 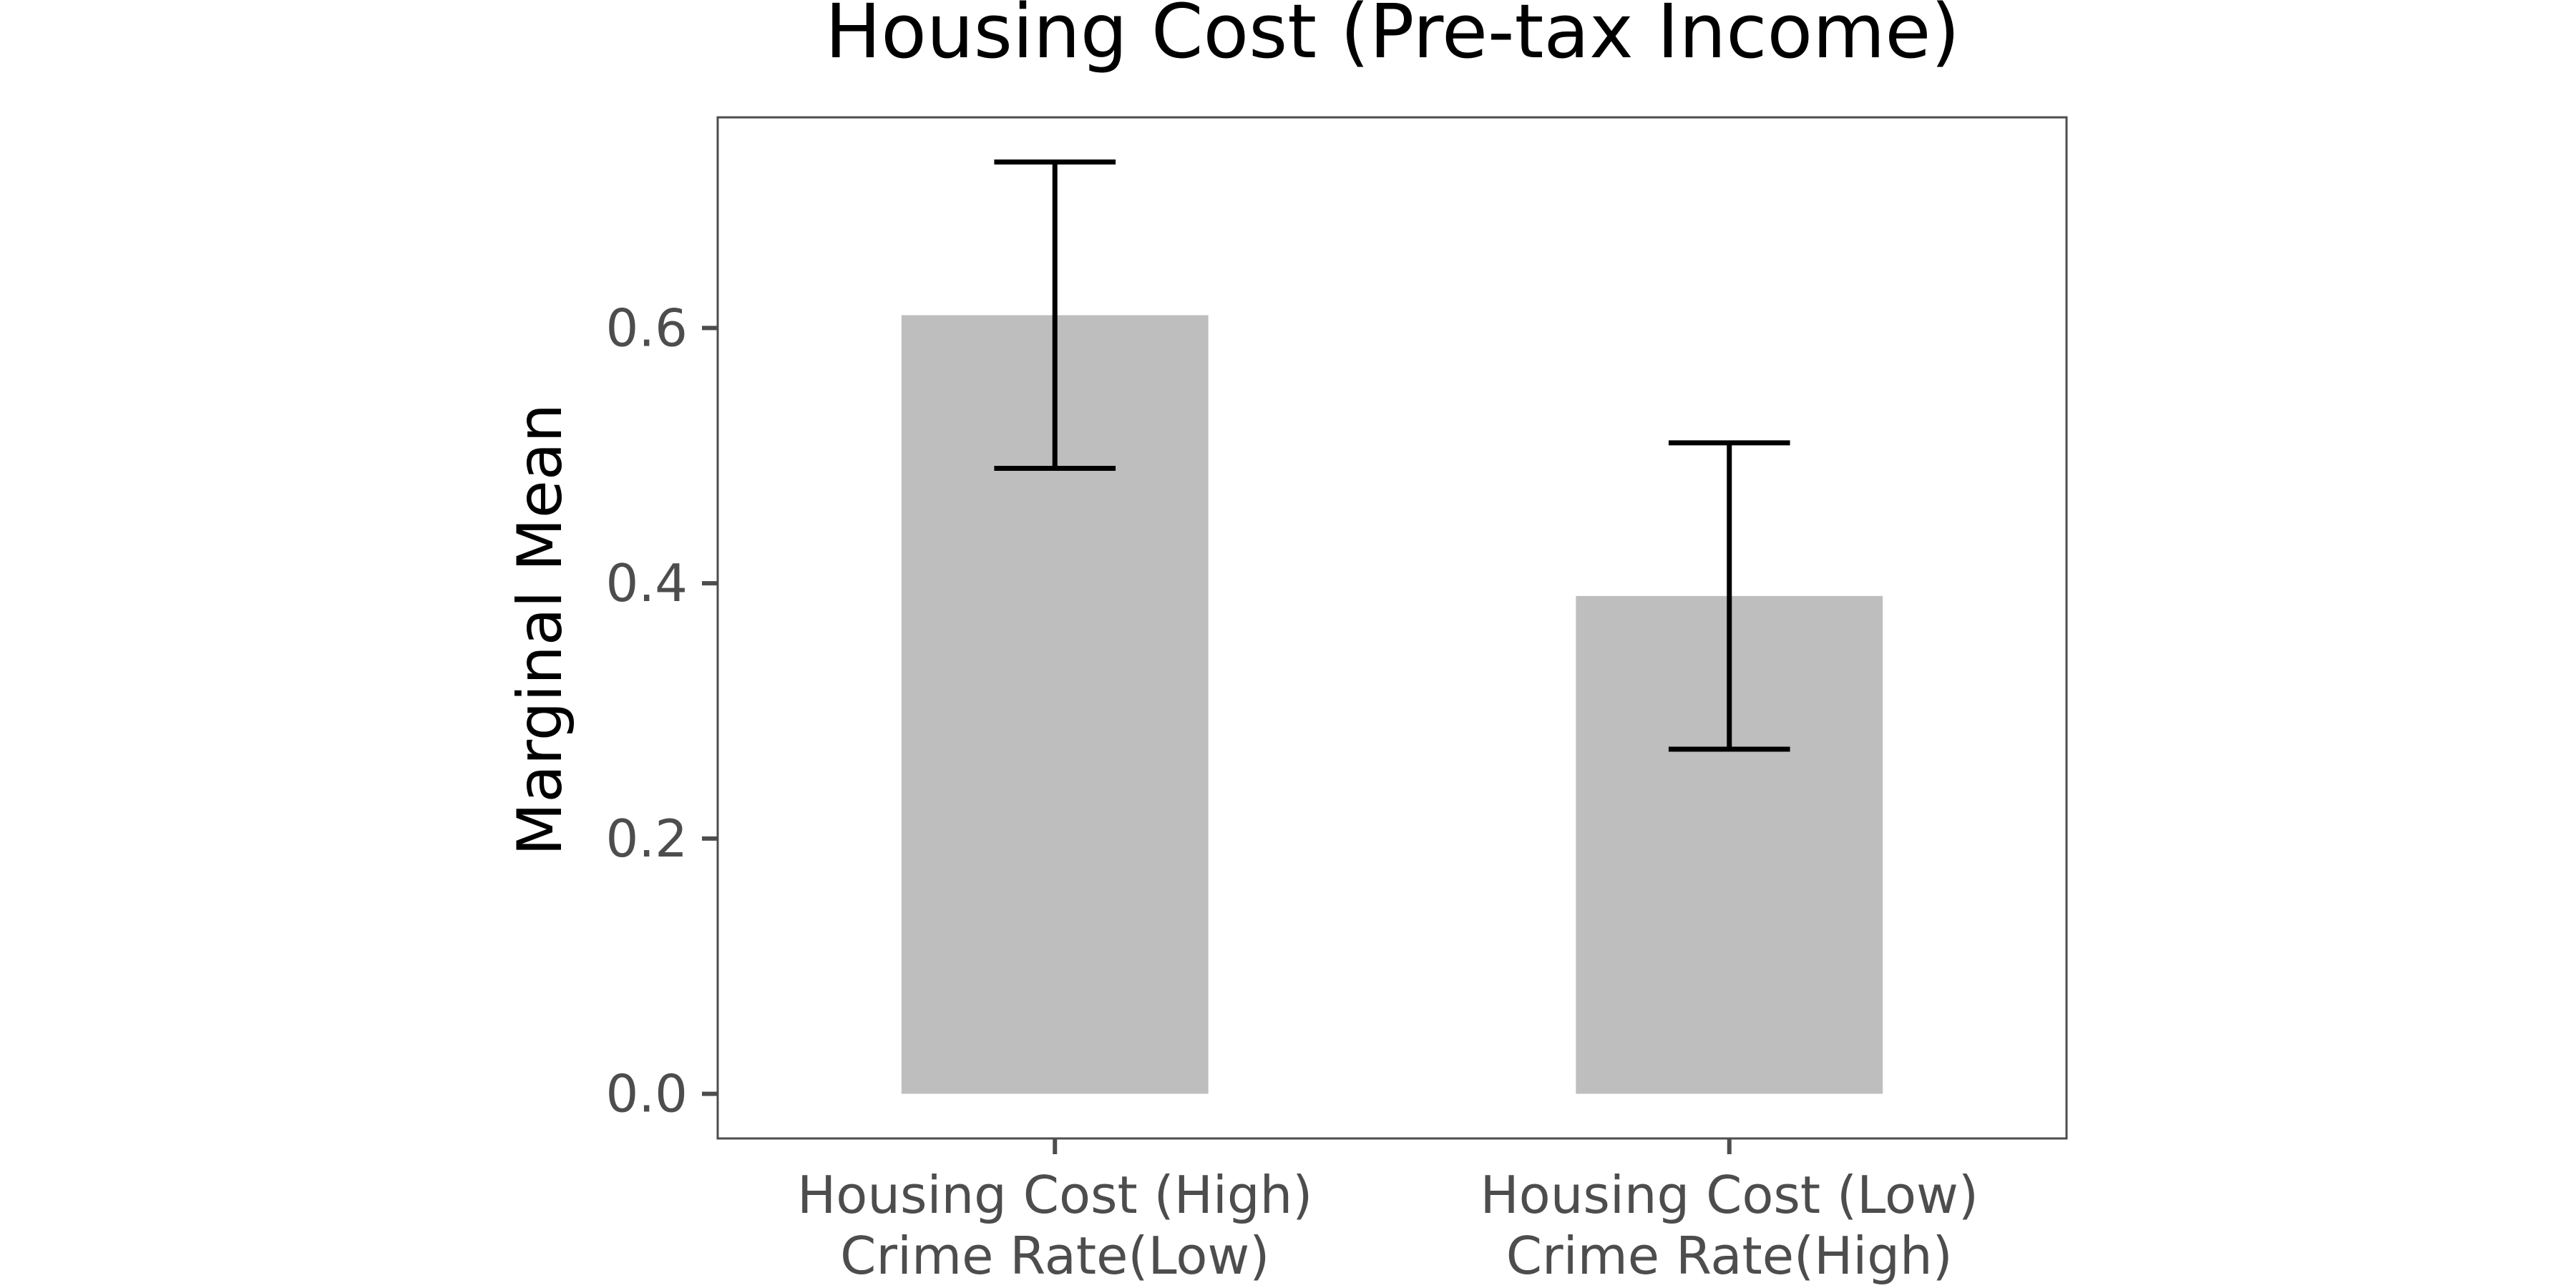 I want to click on error-bars-layer, so click(x=1392, y=455).